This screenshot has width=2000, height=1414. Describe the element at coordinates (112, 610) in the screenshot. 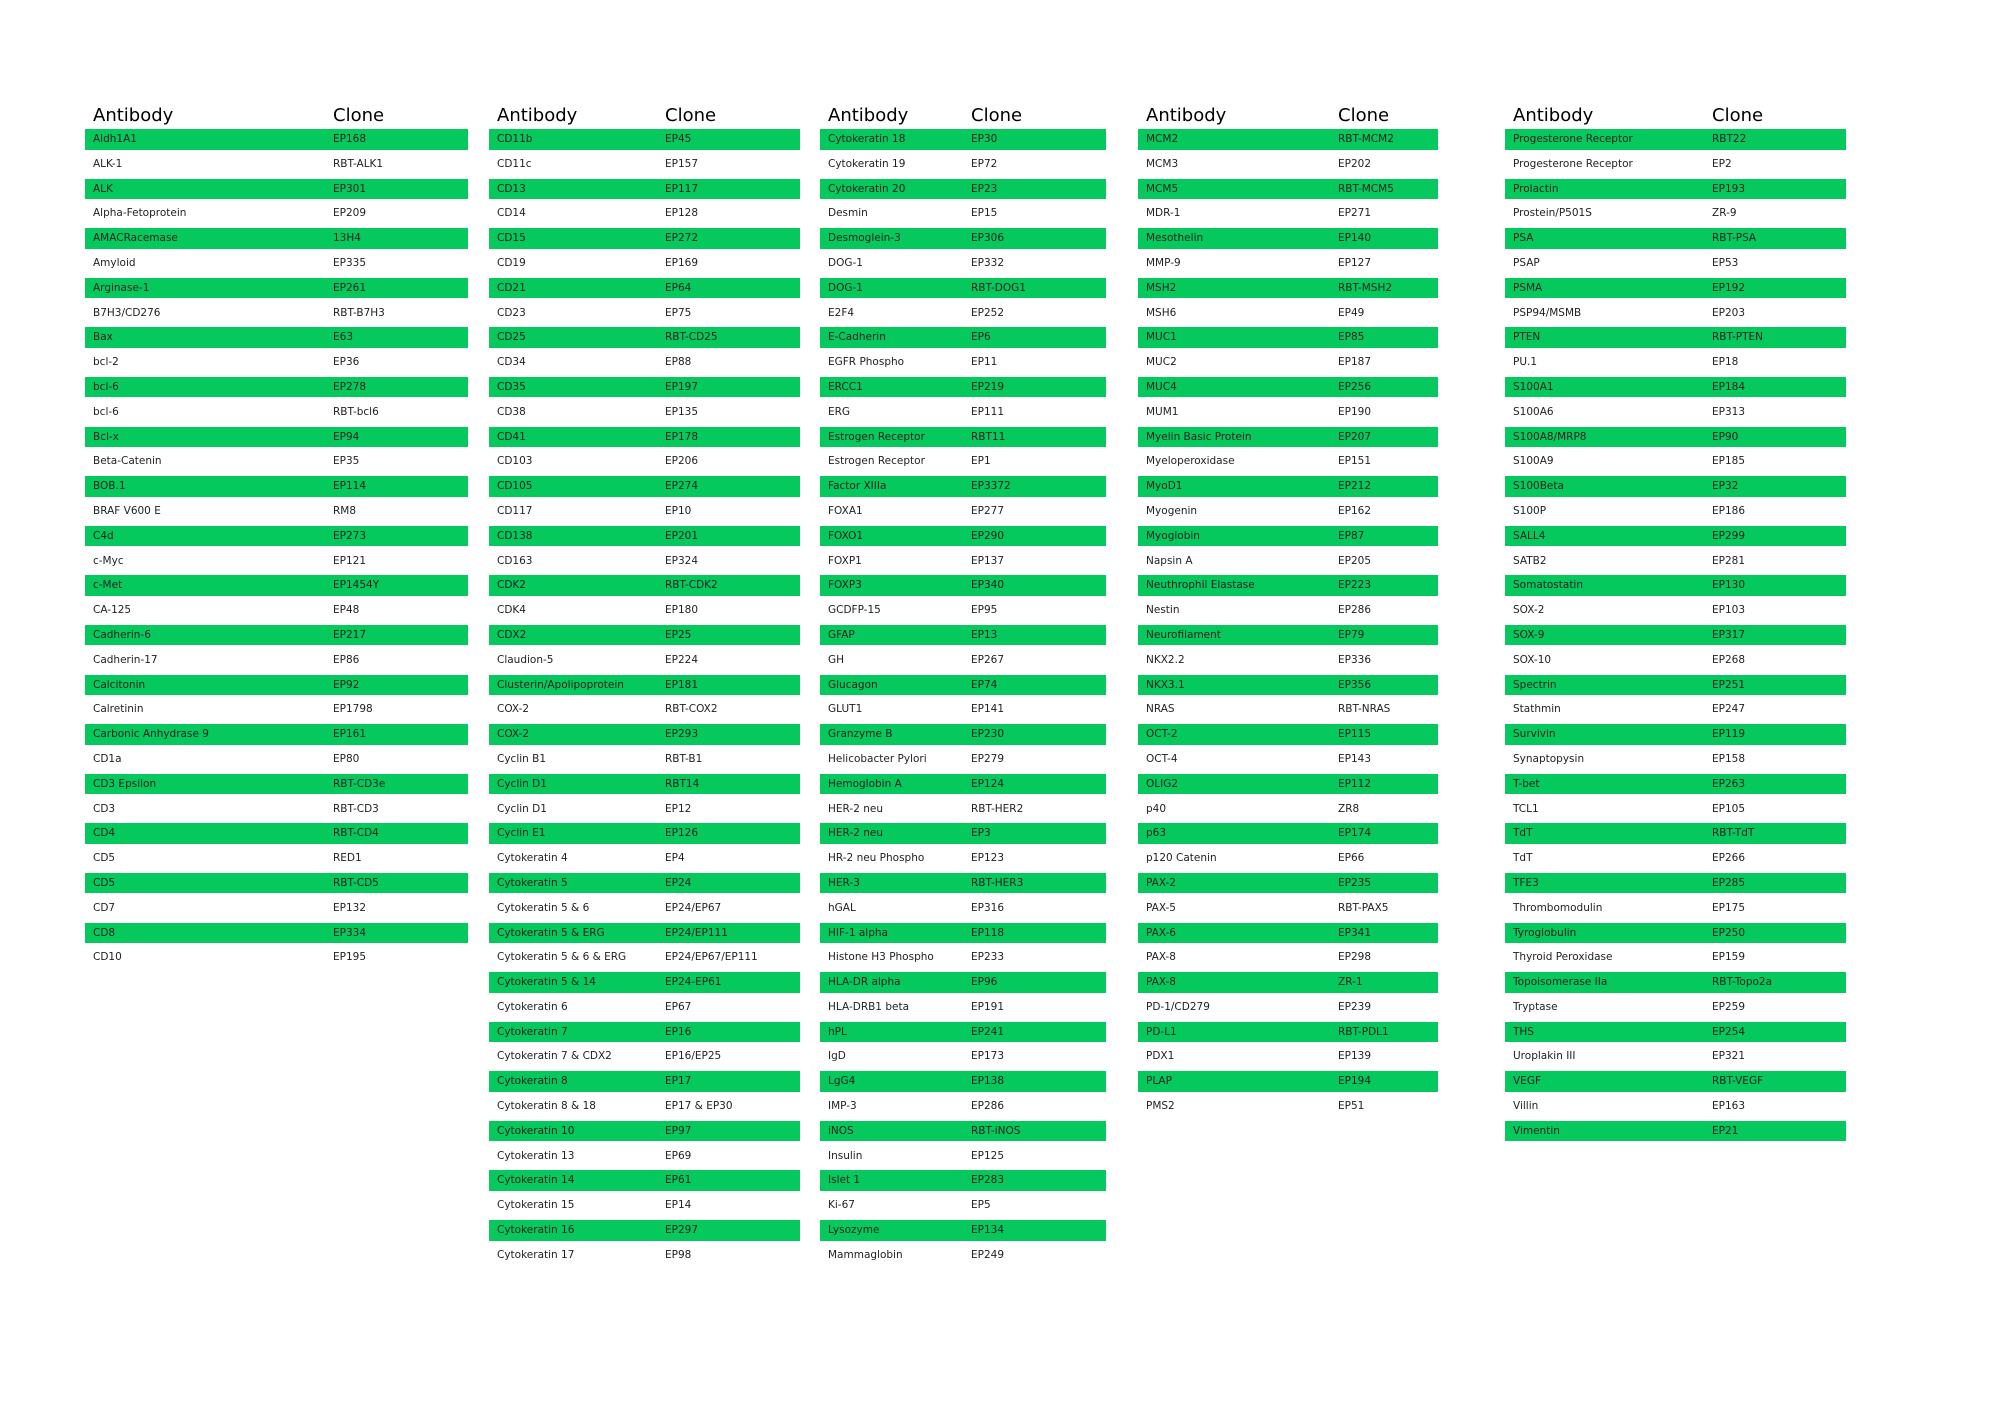

I see `antibody-cell: CA-125` at that location.